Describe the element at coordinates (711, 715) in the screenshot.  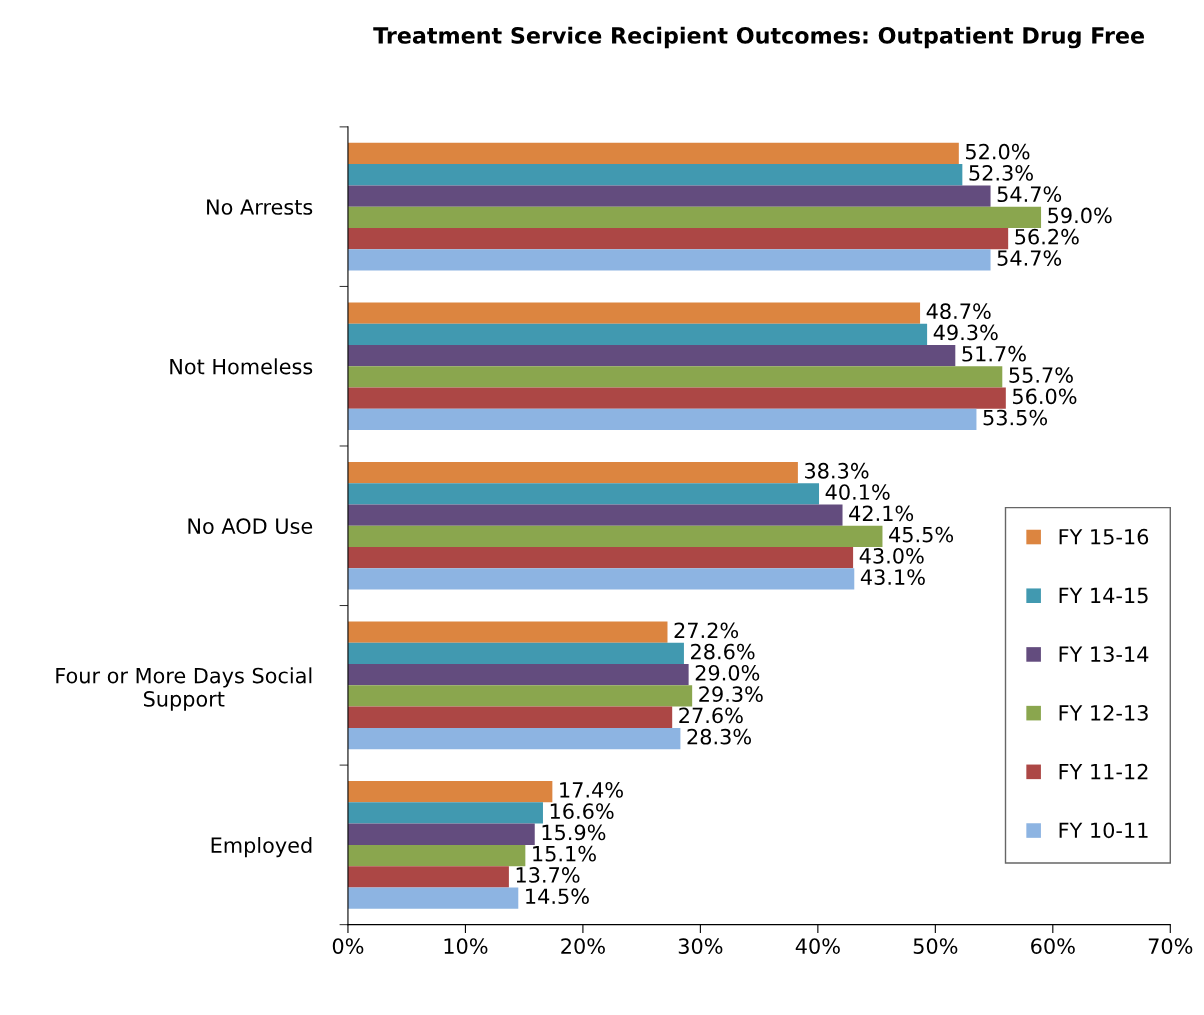
I see `data-label: 27.6%` at that location.